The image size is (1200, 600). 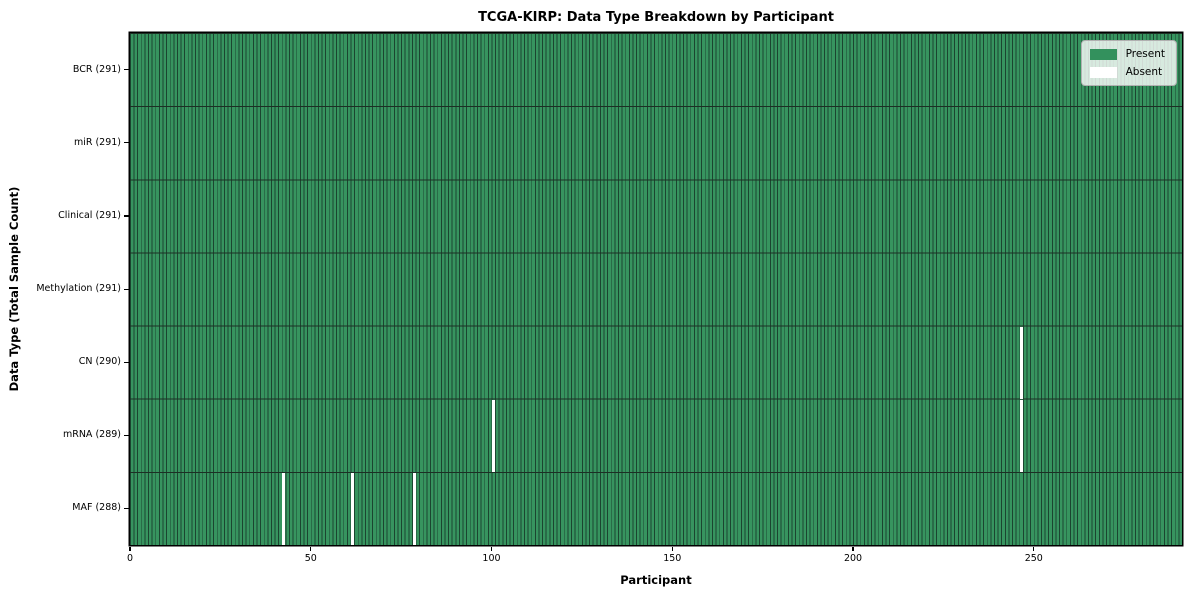 What do you see at coordinates (1128, 63) in the screenshot?
I see `legend: Present Absent` at bounding box center [1128, 63].